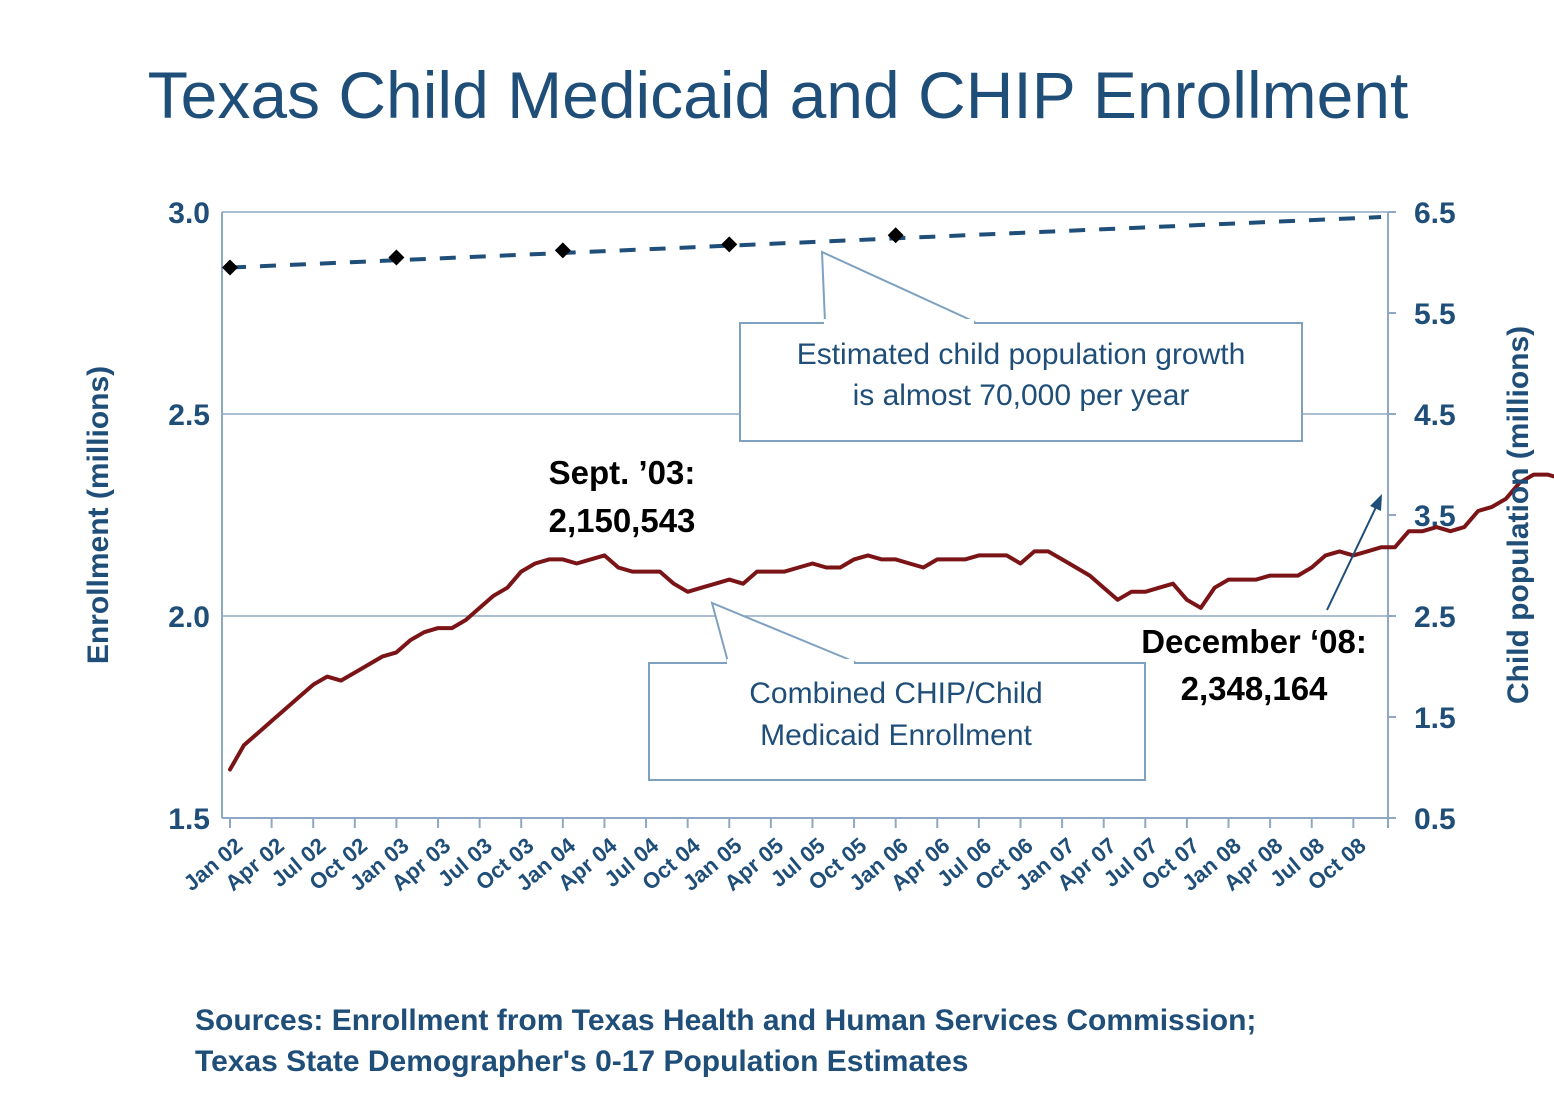 The image size is (1554, 1114). I want to click on enrollment-callout-box, so click(897, 721).